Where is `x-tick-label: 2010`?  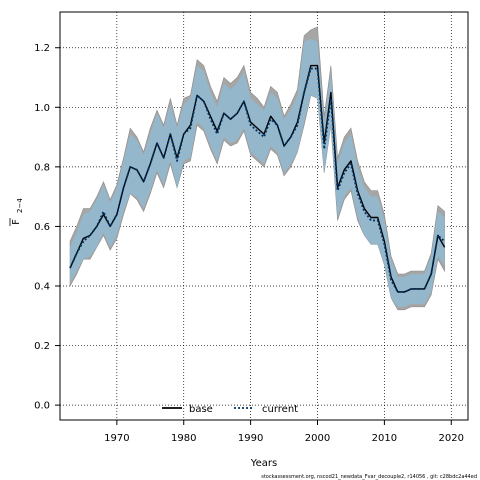 x-tick-label: 2010 is located at coordinates (384, 438).